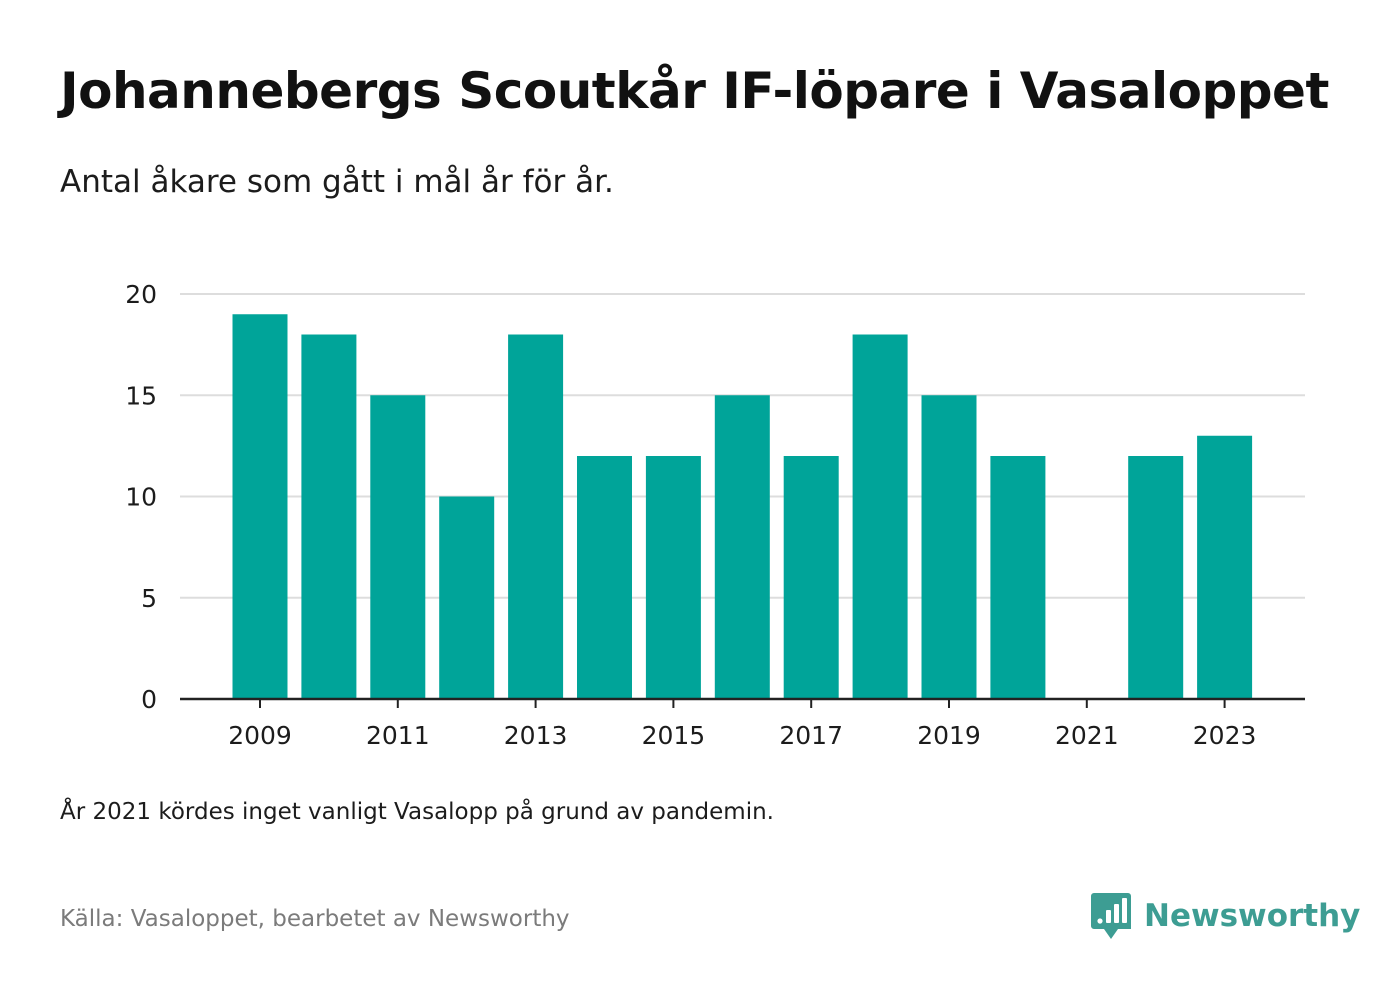 This screenshot has height=1000, width=1400. Describe the element at coordinates (674, 735) in the screenshot. I see `x-tick-label: 2015` at that location.